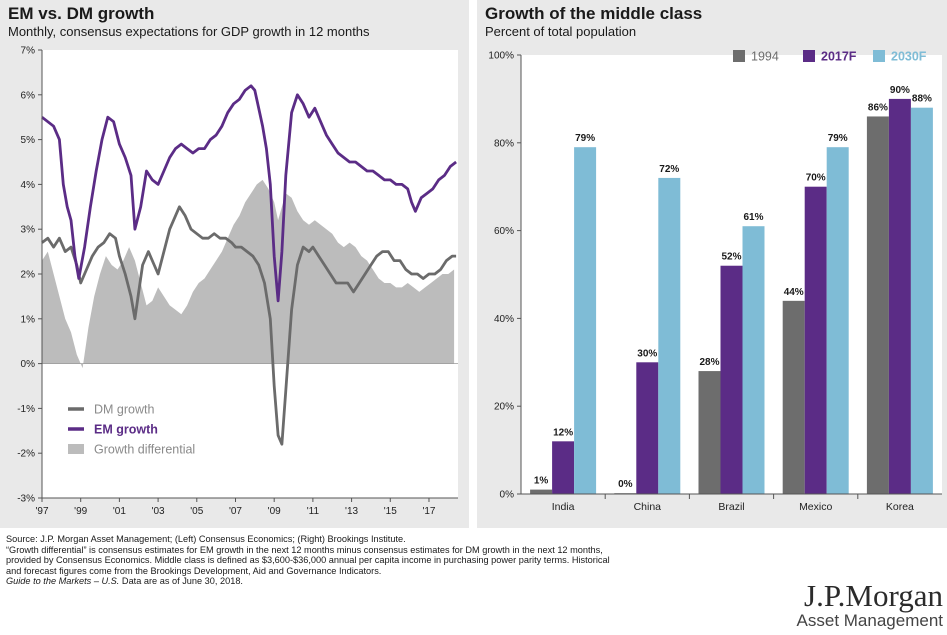  Describe the element at coordinates (501, 56) in the screenshot. I see `y-tick-label: 100%` at that location.